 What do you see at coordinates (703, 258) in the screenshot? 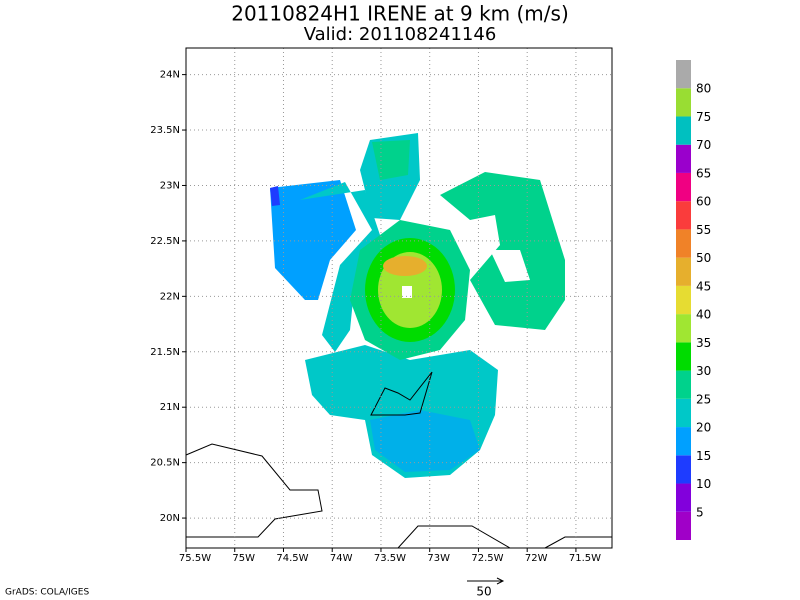
I see `colorbar-label: 50` at bounding box center [703, 258].